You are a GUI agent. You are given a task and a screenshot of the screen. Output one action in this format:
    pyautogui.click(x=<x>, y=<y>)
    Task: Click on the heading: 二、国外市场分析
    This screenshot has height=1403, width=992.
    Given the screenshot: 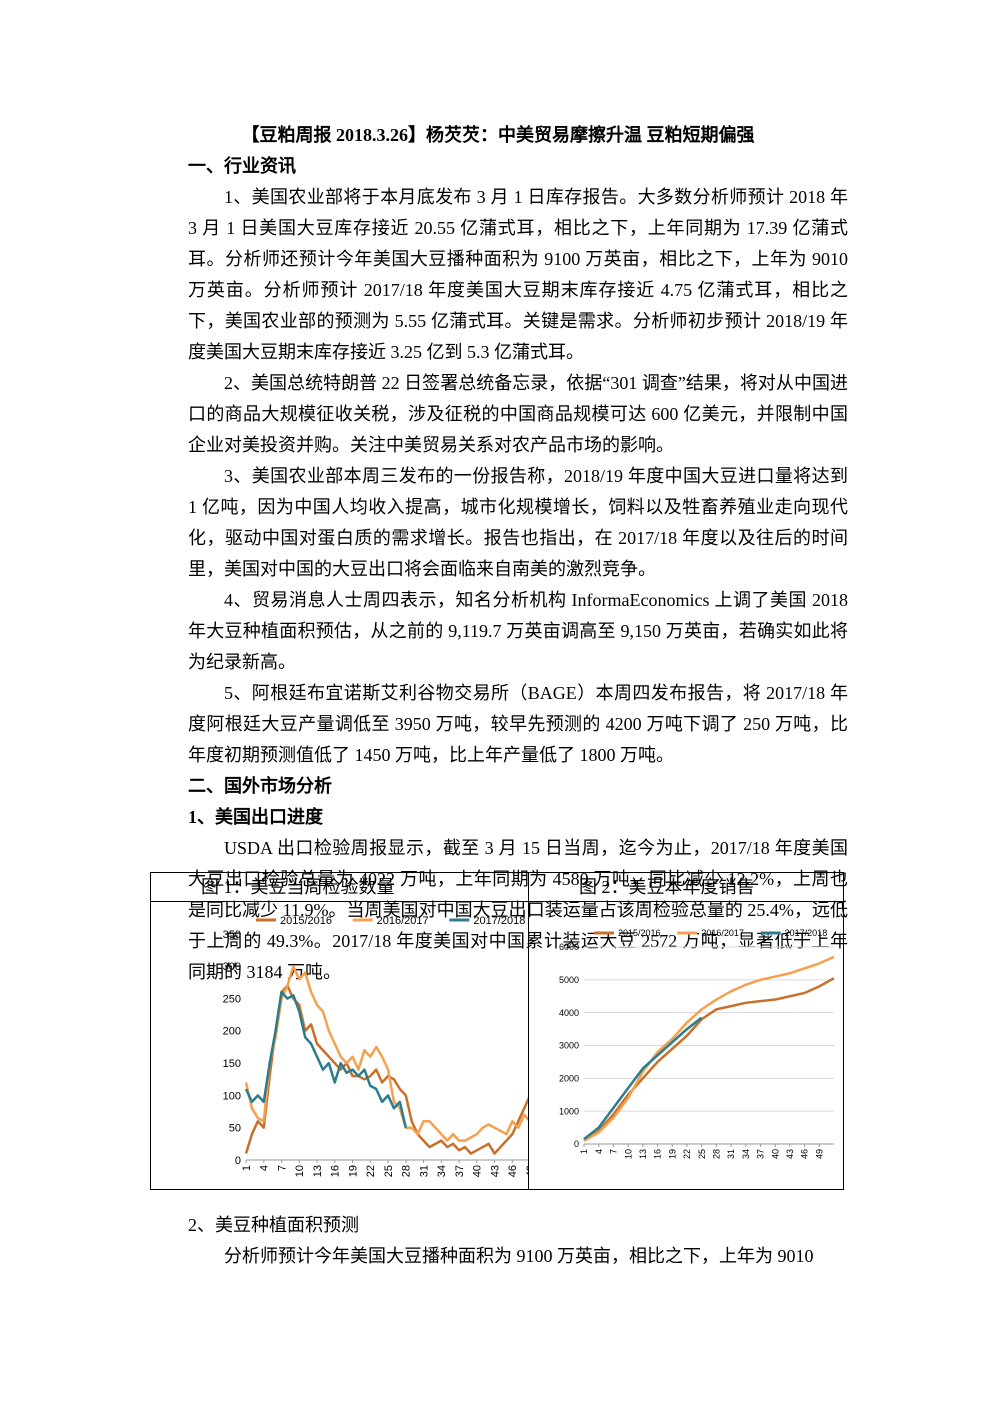 What is the action you would take?
    pyautogui.click(x=260, y=786)
    